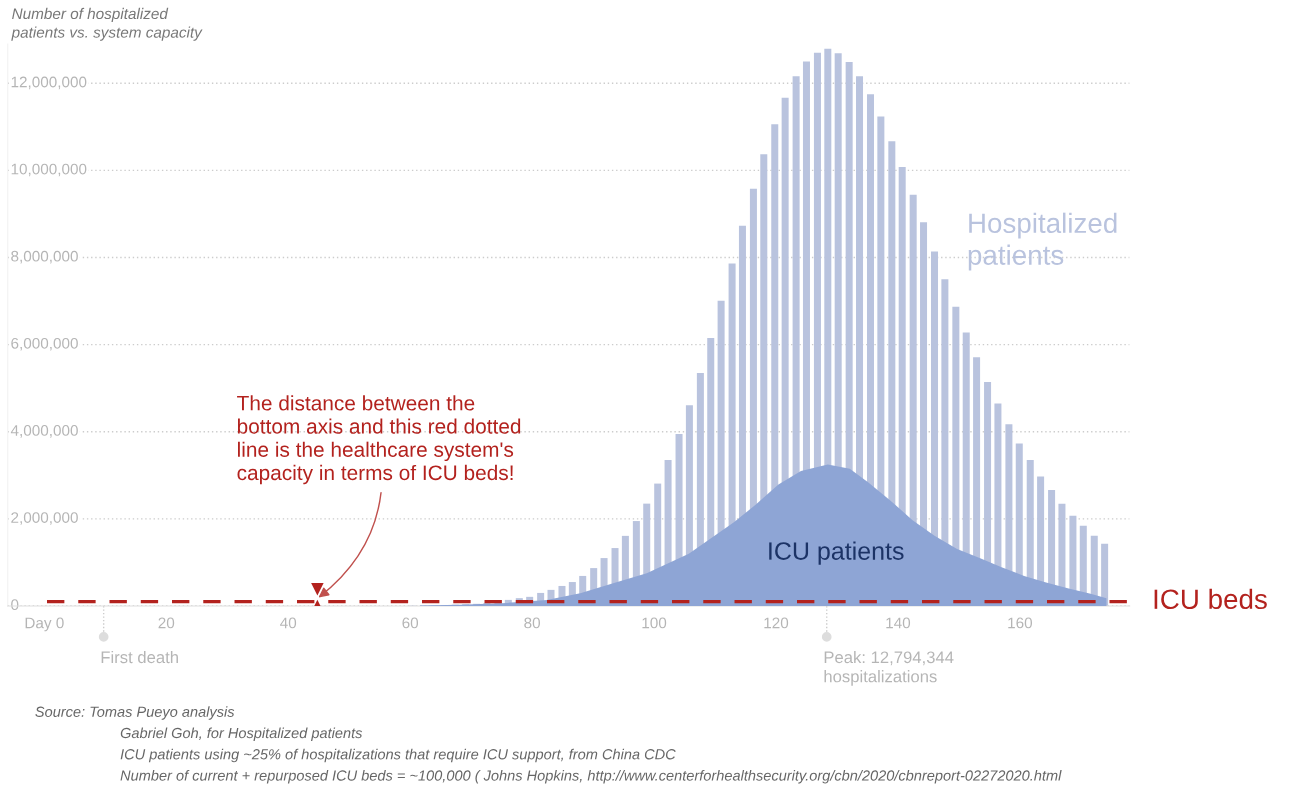 The image size is (1291, 787). I want to click on x-tick-label: 120, so click(776, 623).